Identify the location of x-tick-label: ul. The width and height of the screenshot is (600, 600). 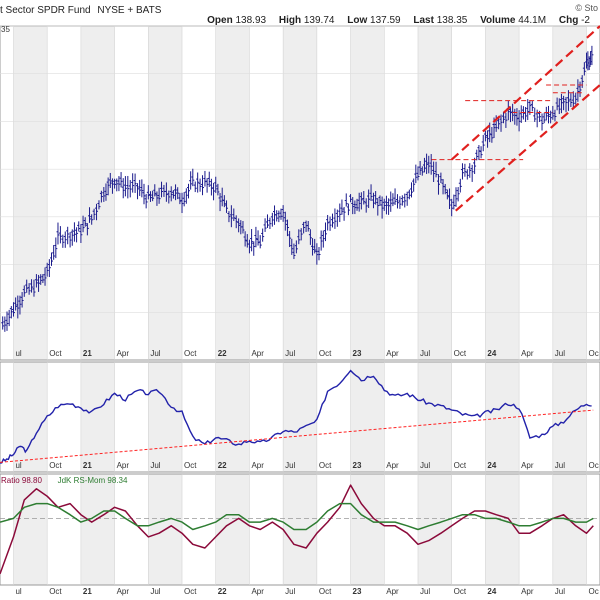
(18, 465).